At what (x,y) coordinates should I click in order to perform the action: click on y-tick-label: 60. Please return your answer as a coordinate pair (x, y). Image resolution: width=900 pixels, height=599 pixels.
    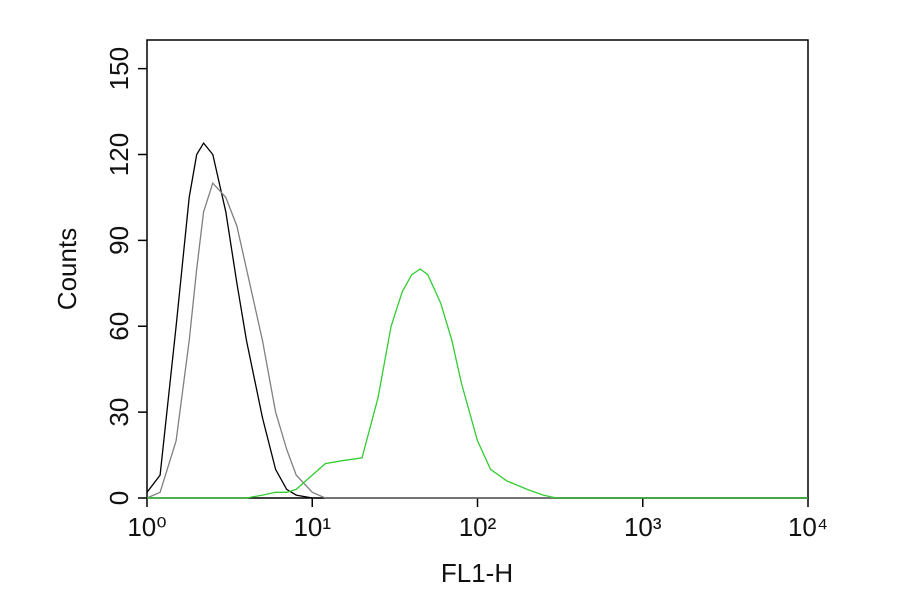
    Looking at the image, I should click on (119, 326).